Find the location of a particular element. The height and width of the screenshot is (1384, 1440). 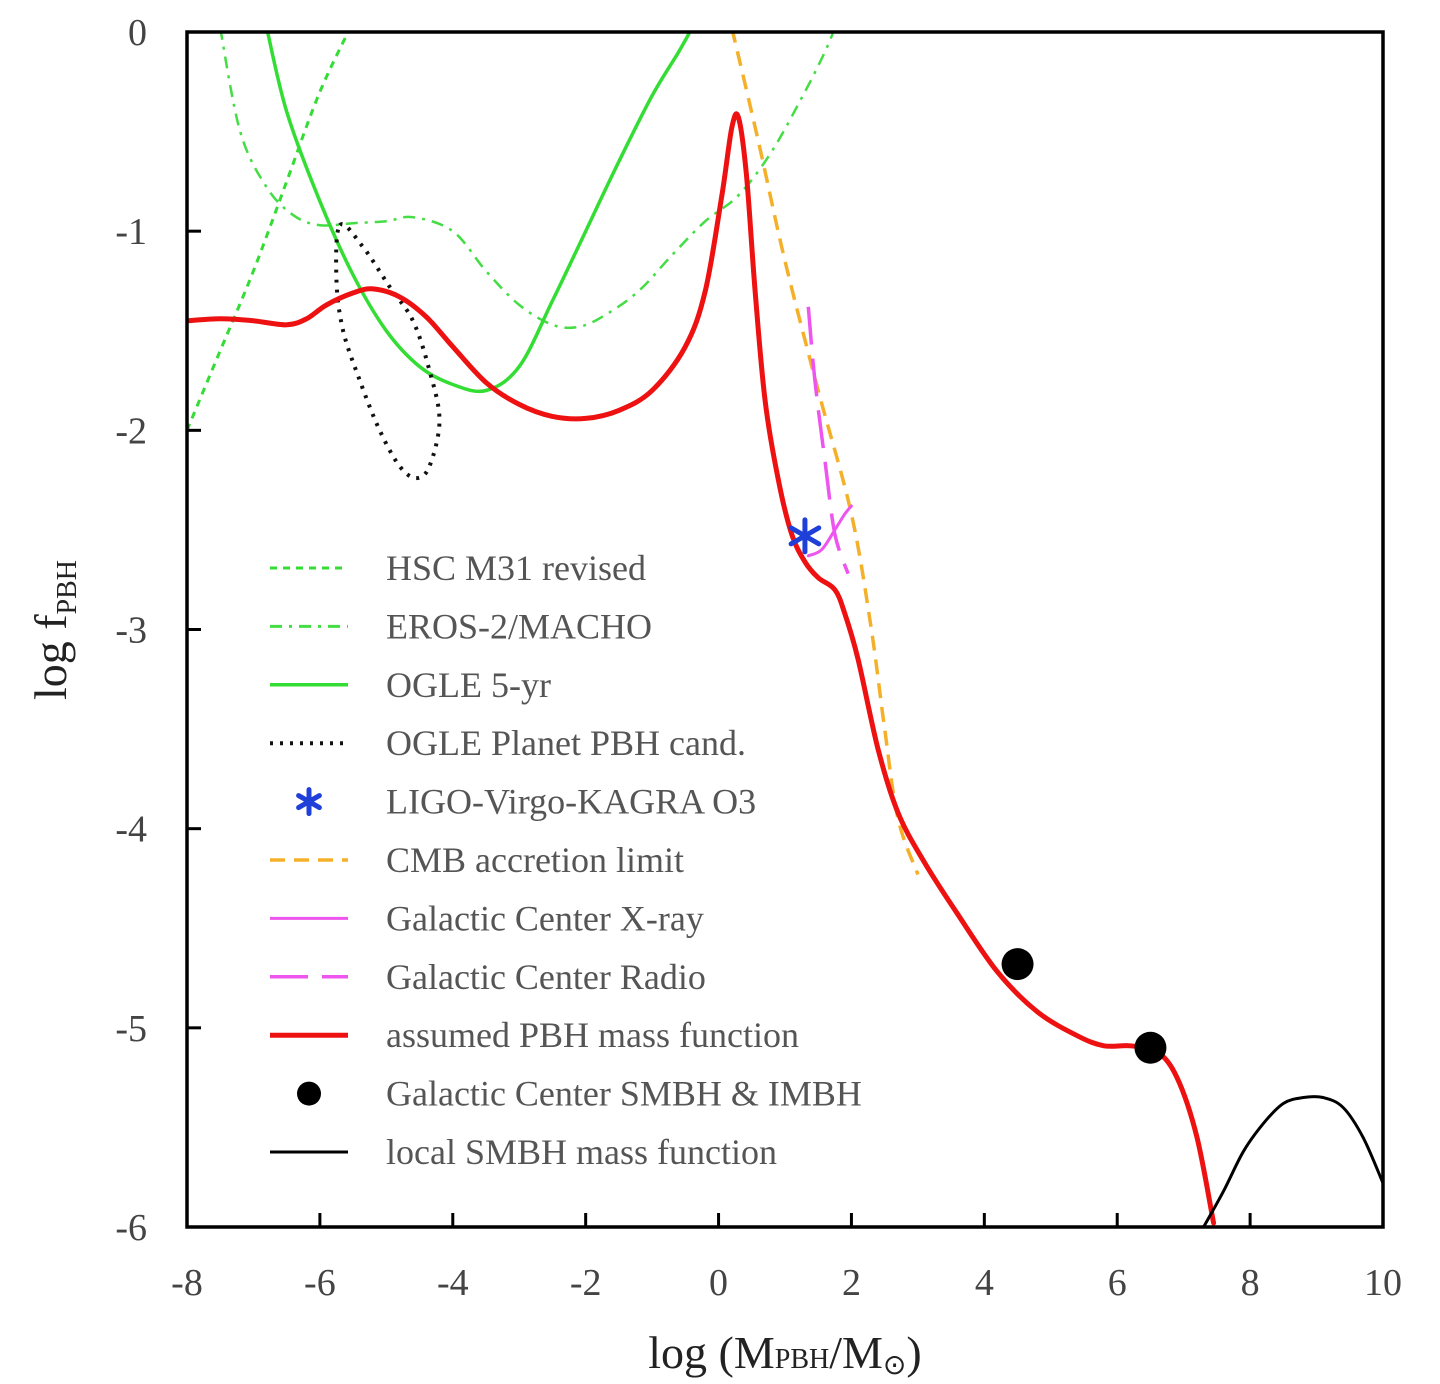

x-tick-label-0: 0 is located at coordinates (718, 1283).